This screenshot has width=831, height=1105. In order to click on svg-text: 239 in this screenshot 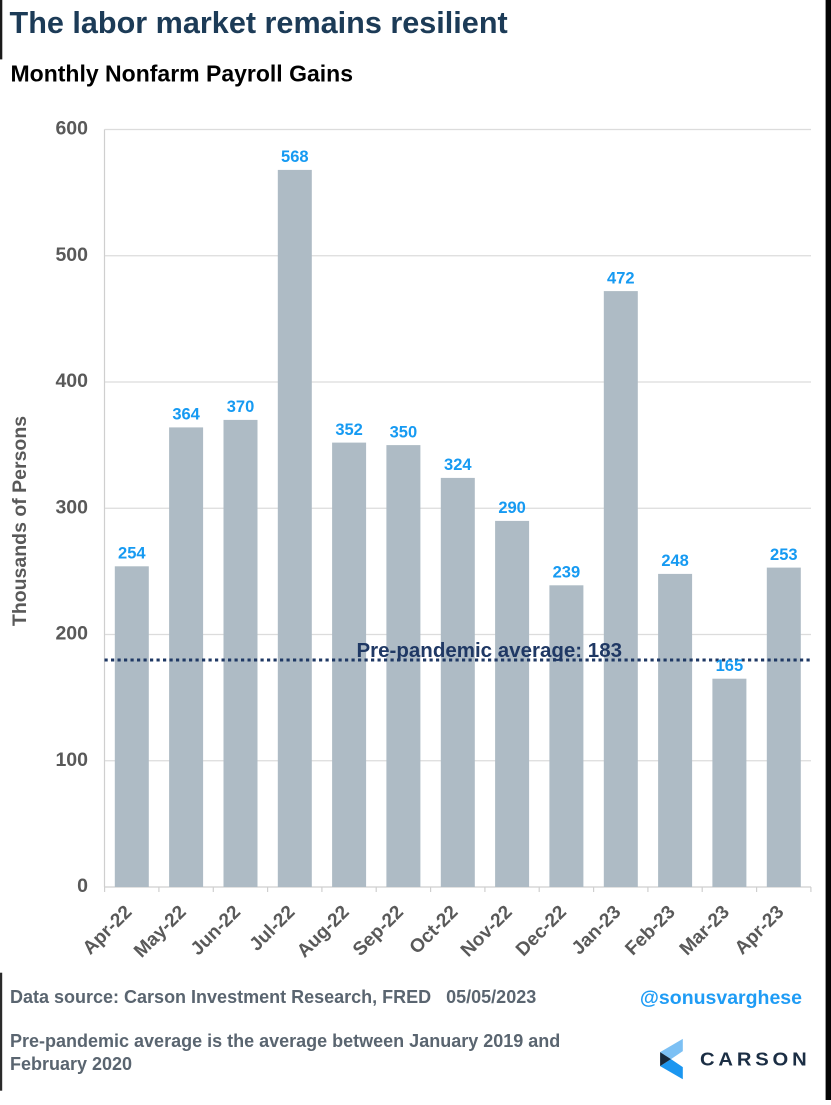, I will do `click(567, 573)`.